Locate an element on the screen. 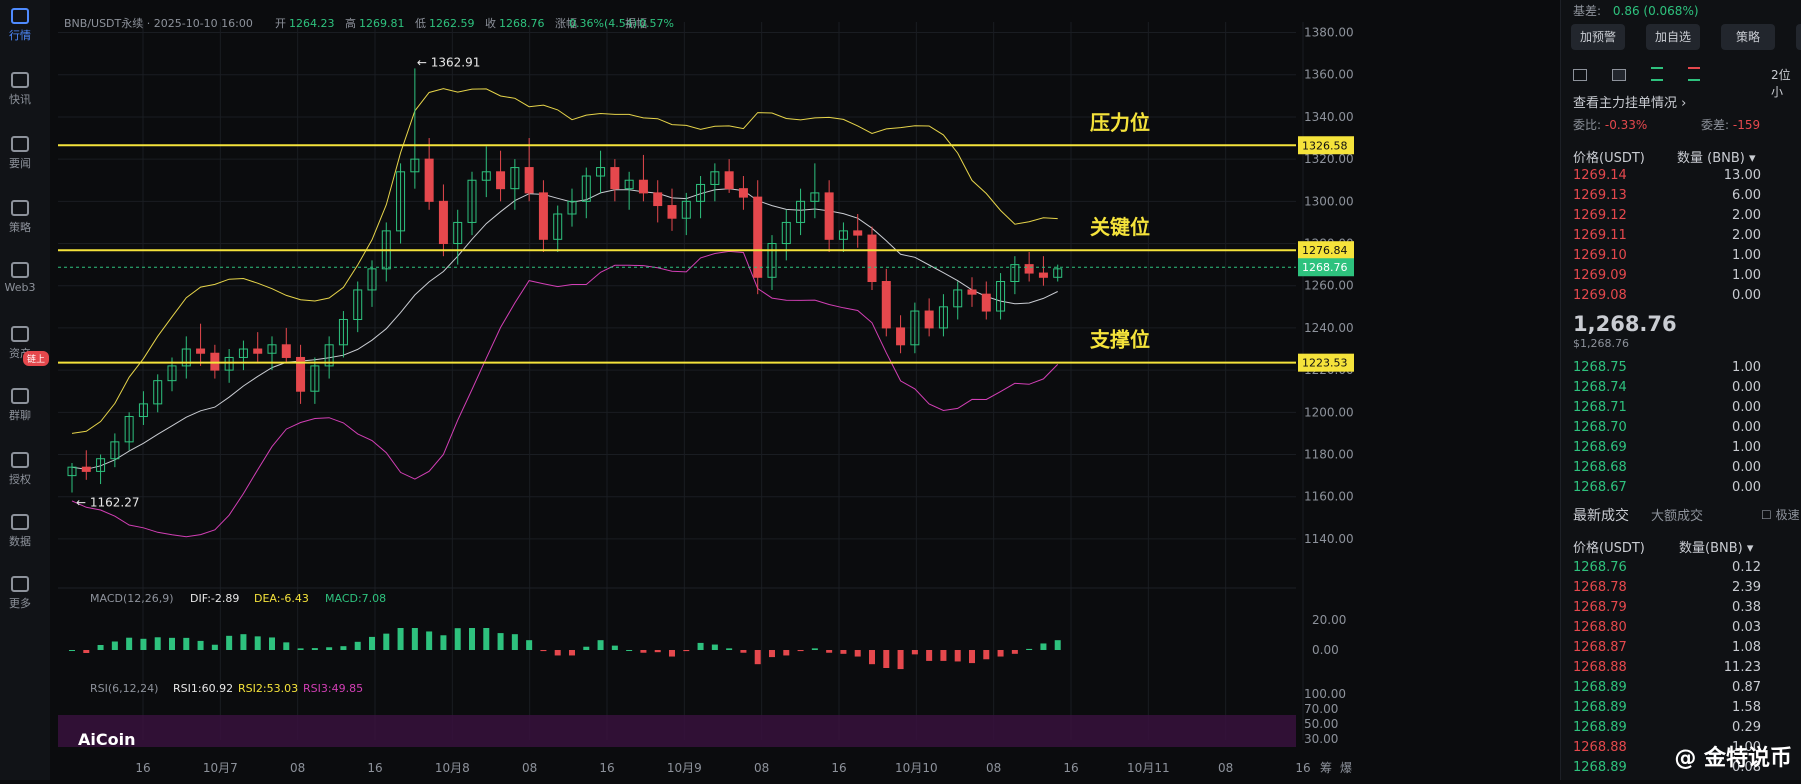 The width and height of the screenshot is (1801, 784). row-price: 1269.08 is located at coordinates (1600, 295).